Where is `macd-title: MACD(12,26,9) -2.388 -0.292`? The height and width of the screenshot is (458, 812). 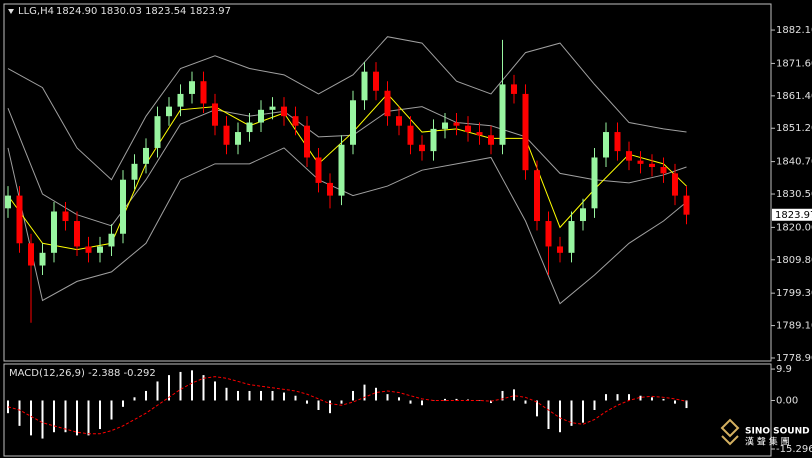 macd-title: MACD(12,26,9) -2.388 -0.292 is located at coordinates (82, 373).